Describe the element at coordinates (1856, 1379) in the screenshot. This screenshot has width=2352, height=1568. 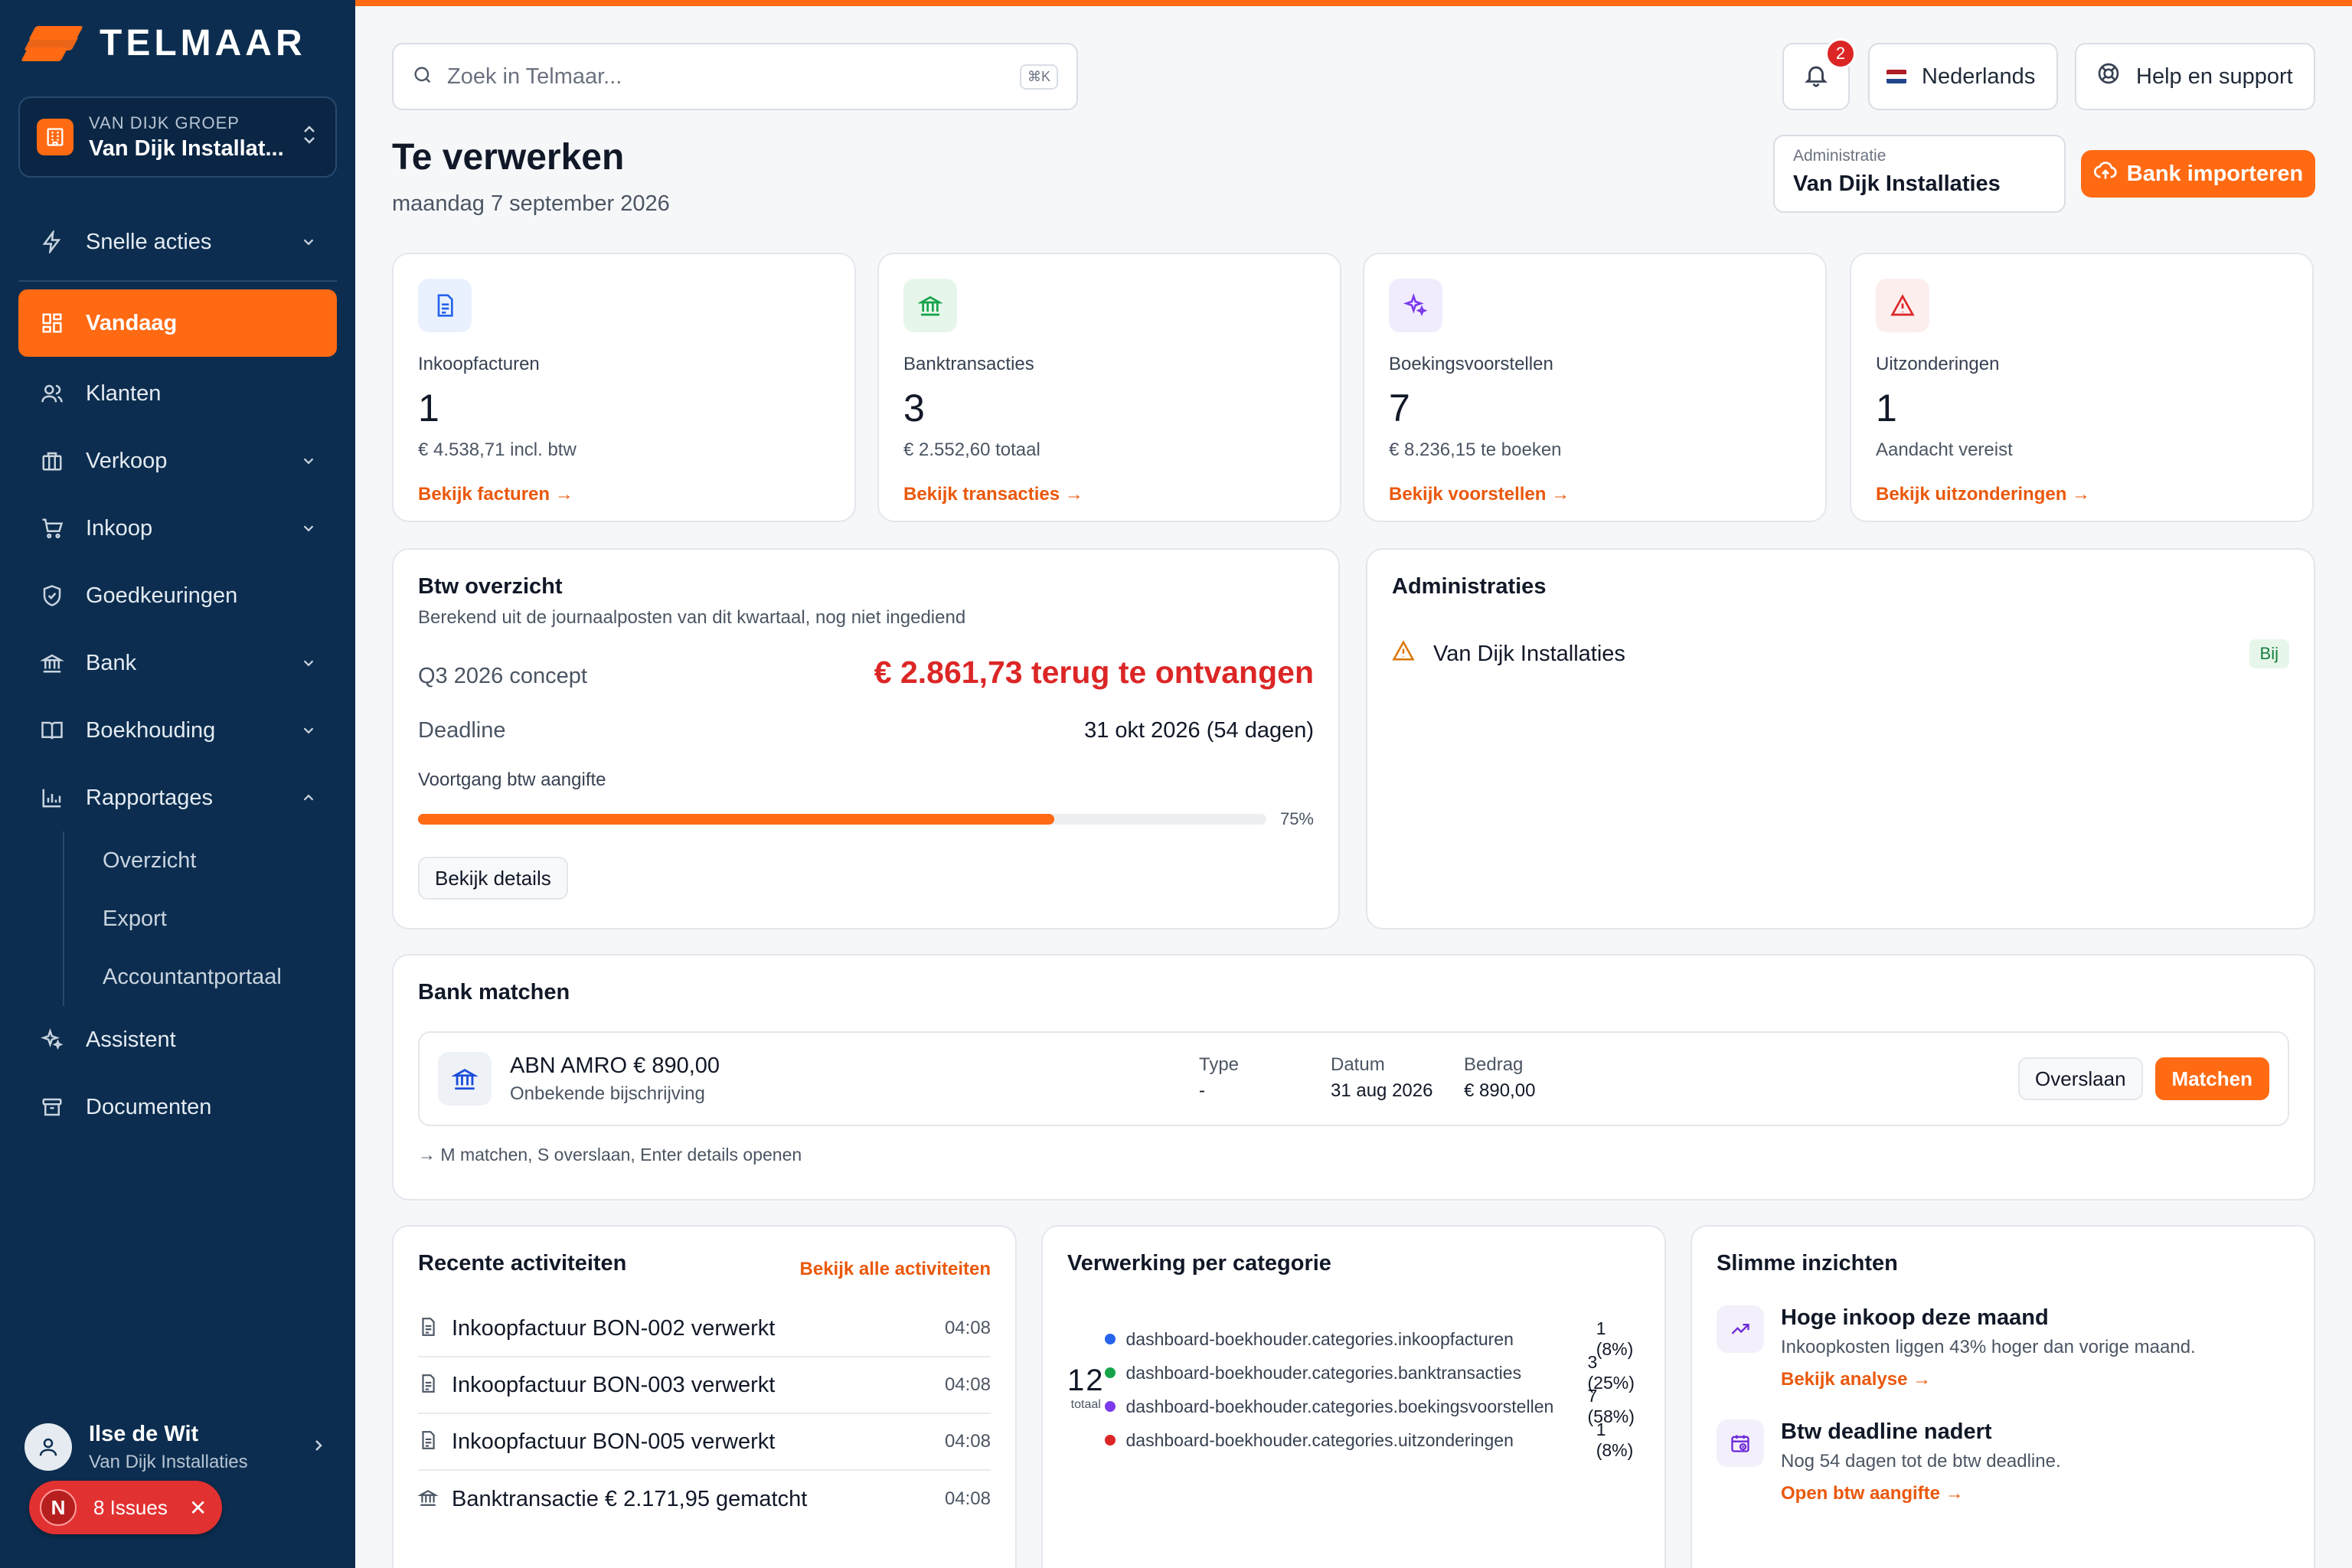
I see `insight-link: Bekijk analyse →` at that location.